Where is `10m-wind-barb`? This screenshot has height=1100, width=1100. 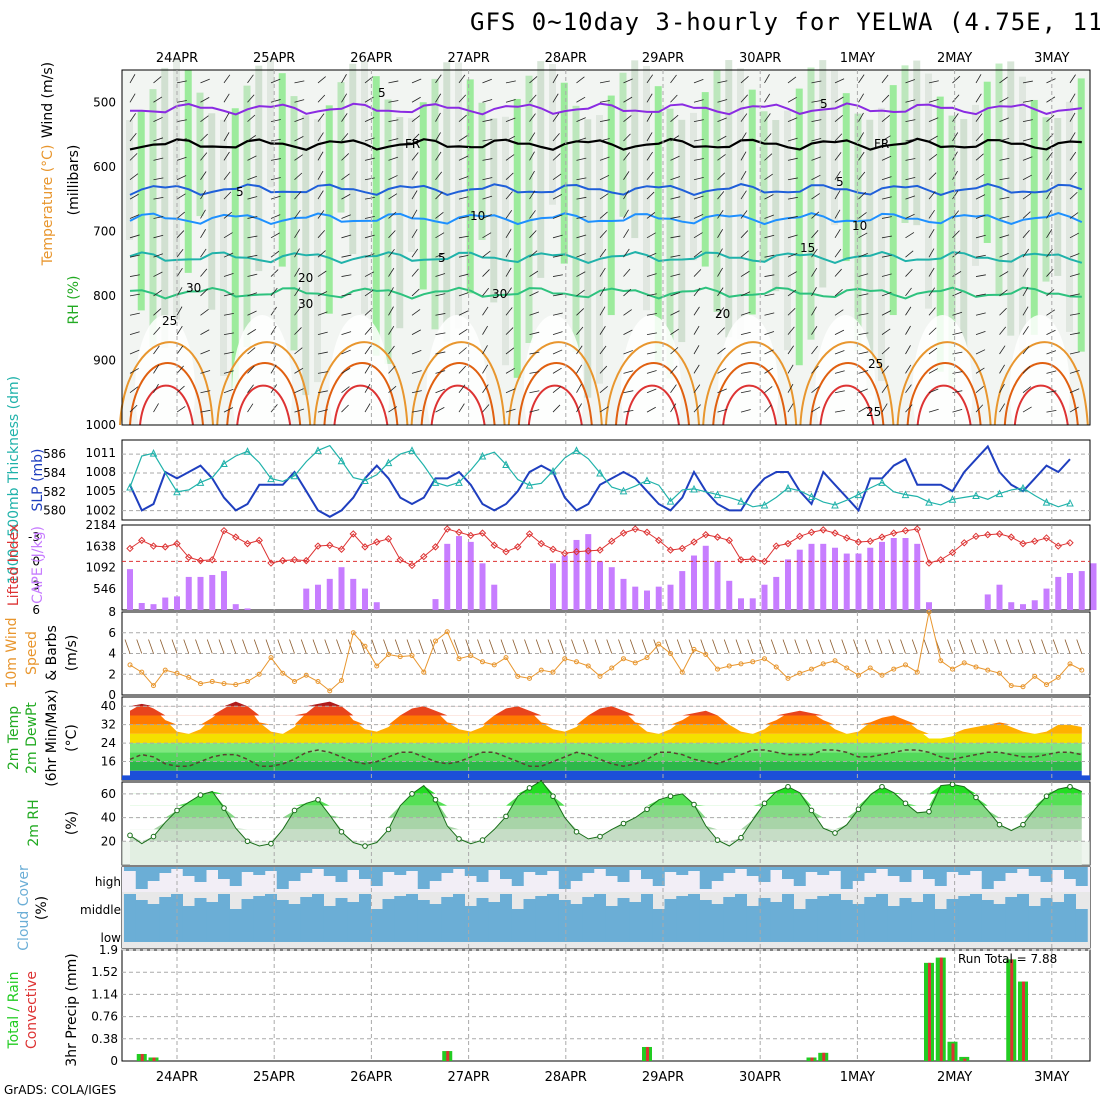
10m-wind-barb is located at coordinates (198, 646).